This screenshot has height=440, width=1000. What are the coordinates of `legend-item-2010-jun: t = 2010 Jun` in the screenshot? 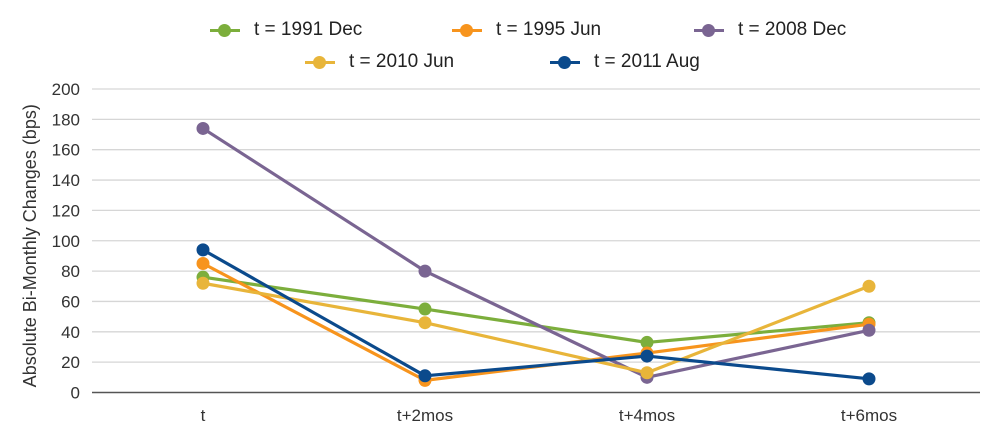 It's located at (427, 62).